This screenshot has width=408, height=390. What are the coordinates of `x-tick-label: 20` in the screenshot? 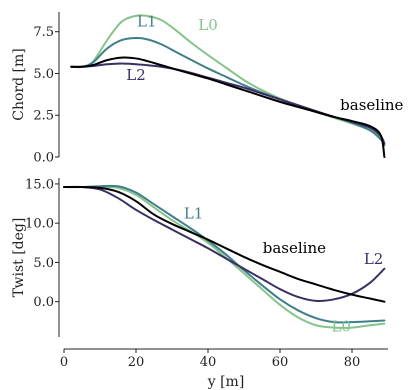 It's located at (136, 362).